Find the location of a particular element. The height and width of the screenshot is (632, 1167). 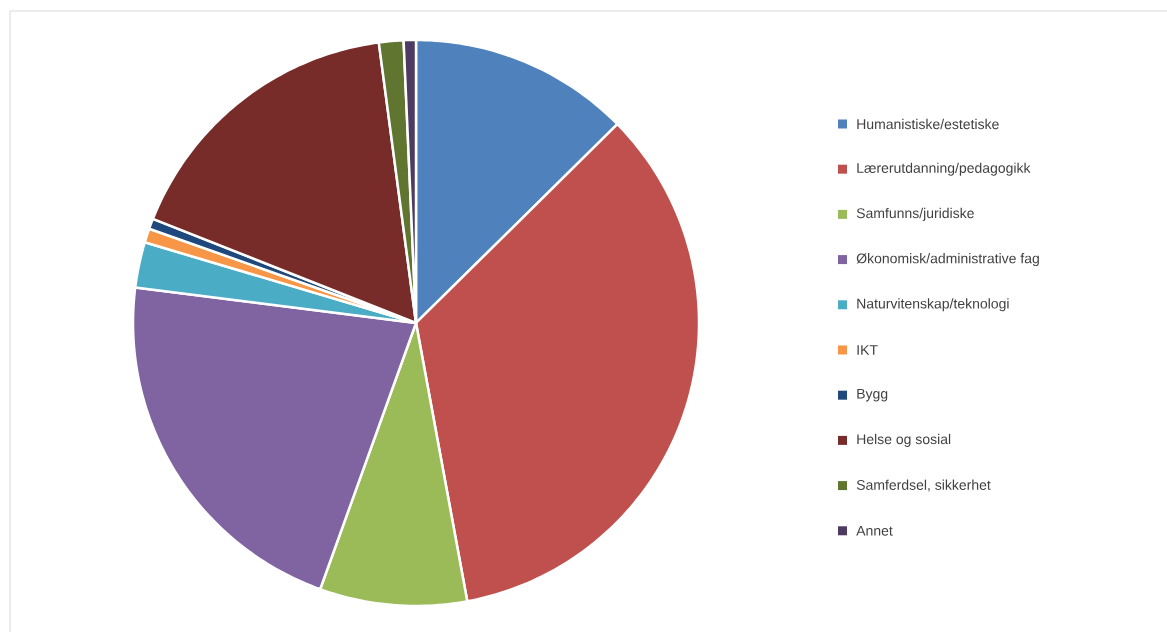

legend-label: Annet is located at coordinates (874, 530).